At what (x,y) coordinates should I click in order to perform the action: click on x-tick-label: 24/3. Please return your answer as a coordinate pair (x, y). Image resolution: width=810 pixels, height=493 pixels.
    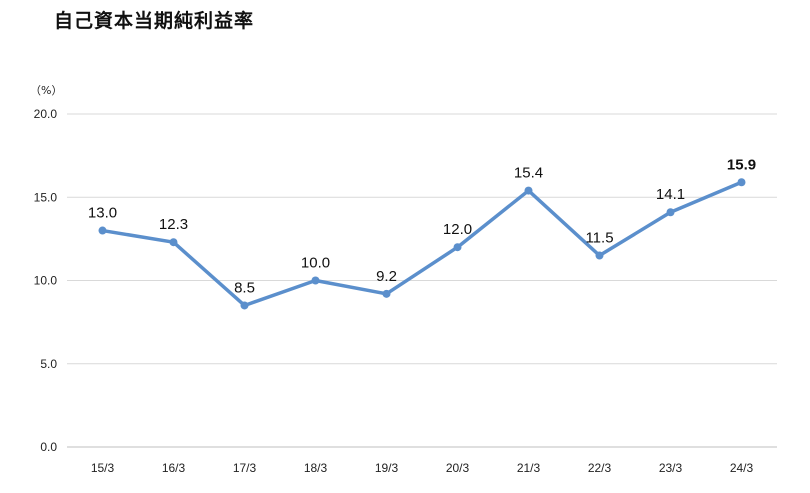
    Looking at the image, I should click on (742, 468).